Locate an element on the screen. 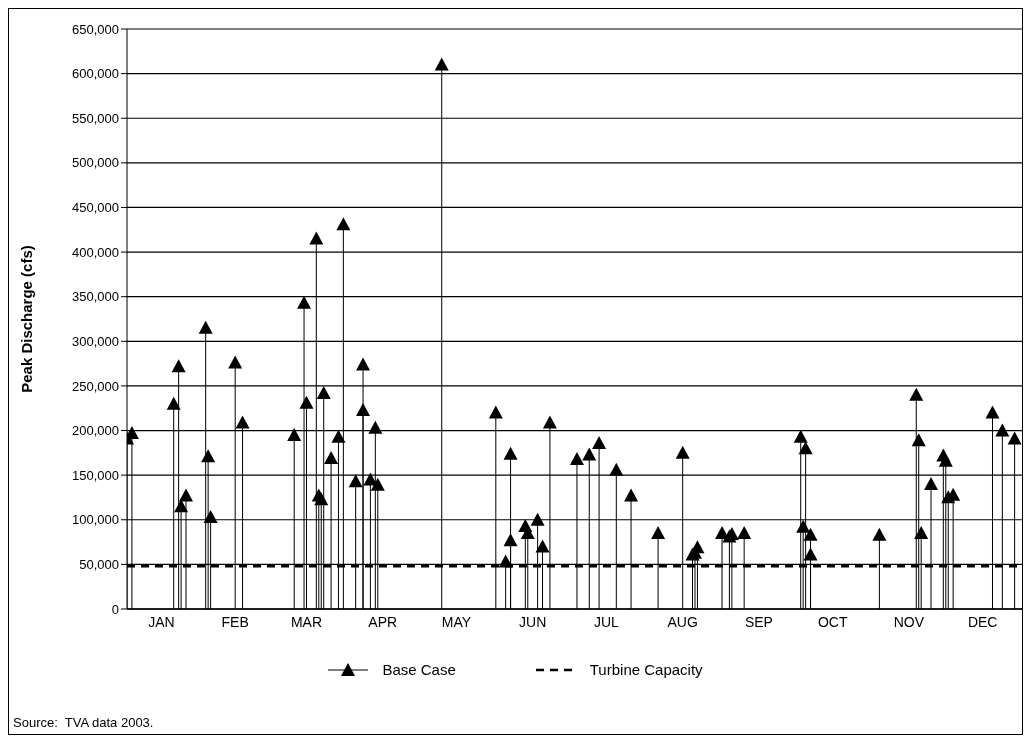 The width and height of the screenshot is (1031, 743). x-tick-label: APR is located at coordinates (383, 621).